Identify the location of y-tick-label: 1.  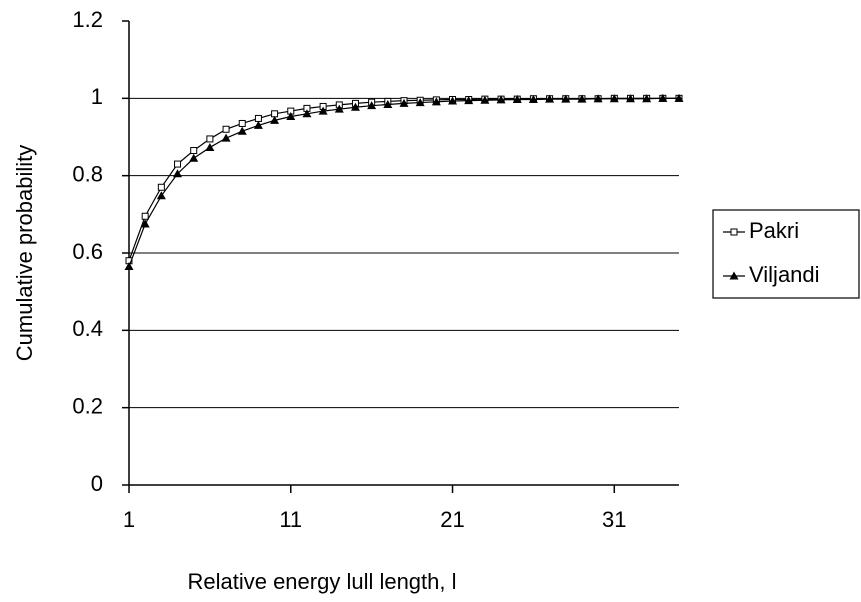
(97, 96).